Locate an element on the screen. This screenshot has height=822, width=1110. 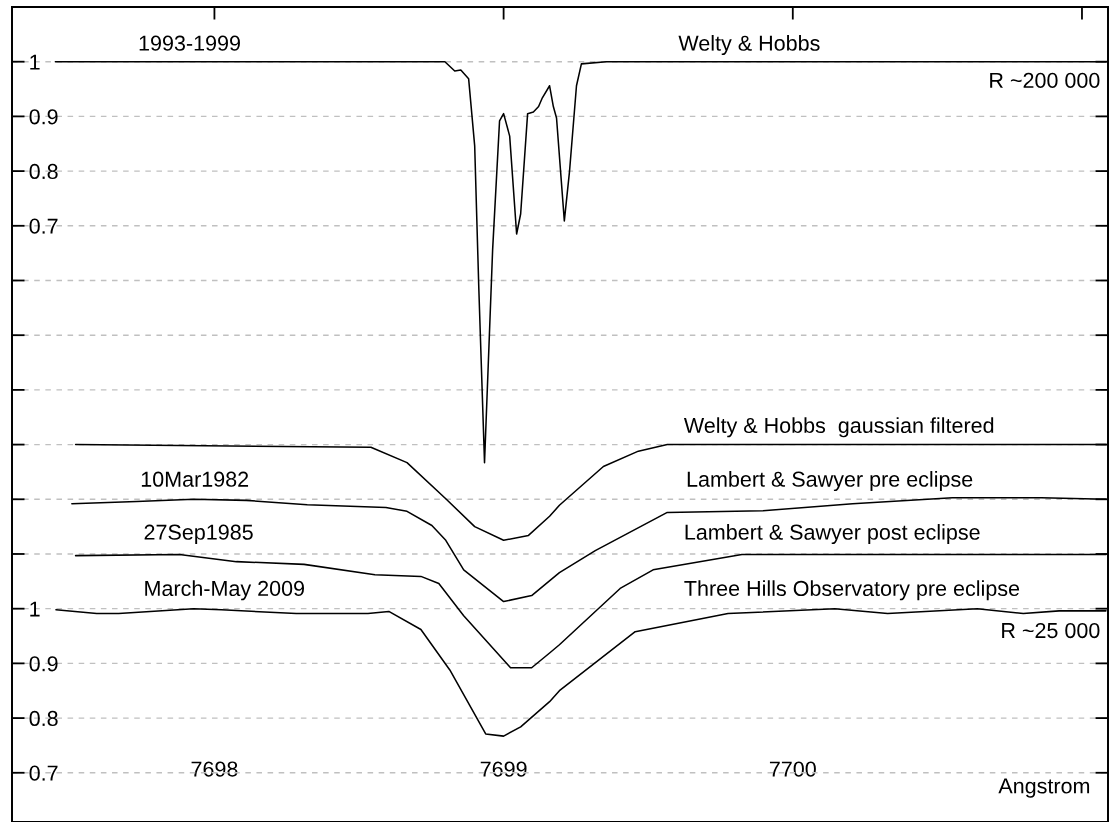
annotation: 10Mar1982 is located at coordinates (195, 479).